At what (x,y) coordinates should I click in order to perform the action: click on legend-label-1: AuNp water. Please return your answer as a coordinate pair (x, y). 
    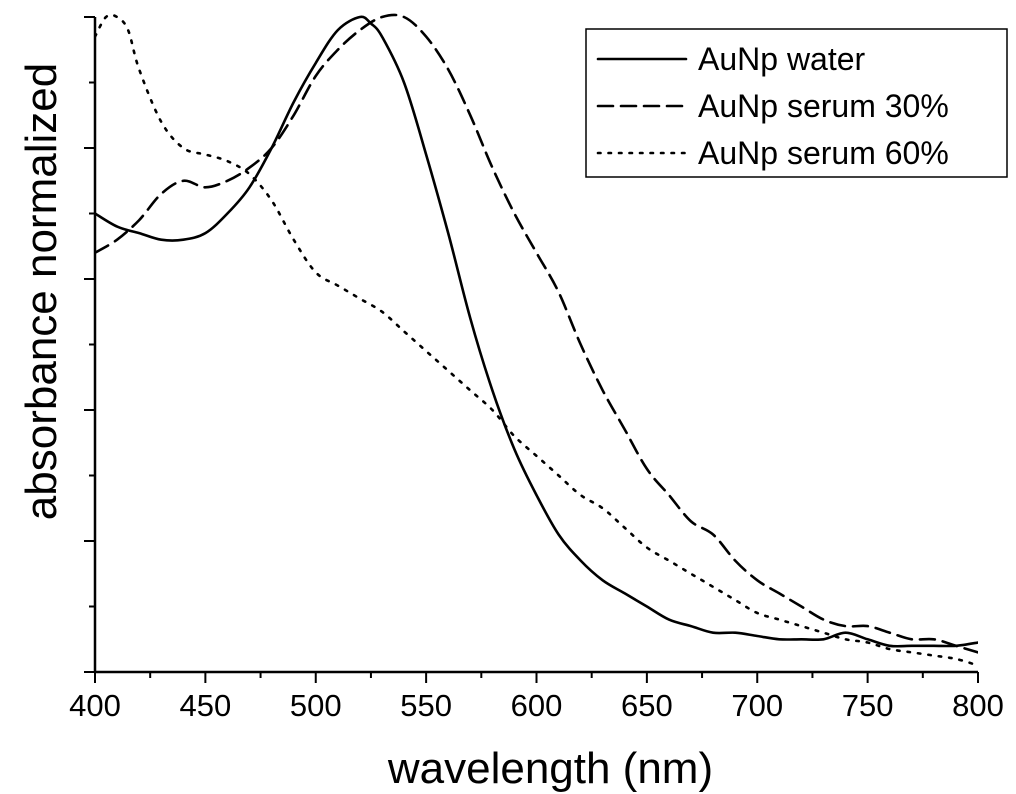
    Looking at the image, I should click on (782, 59).